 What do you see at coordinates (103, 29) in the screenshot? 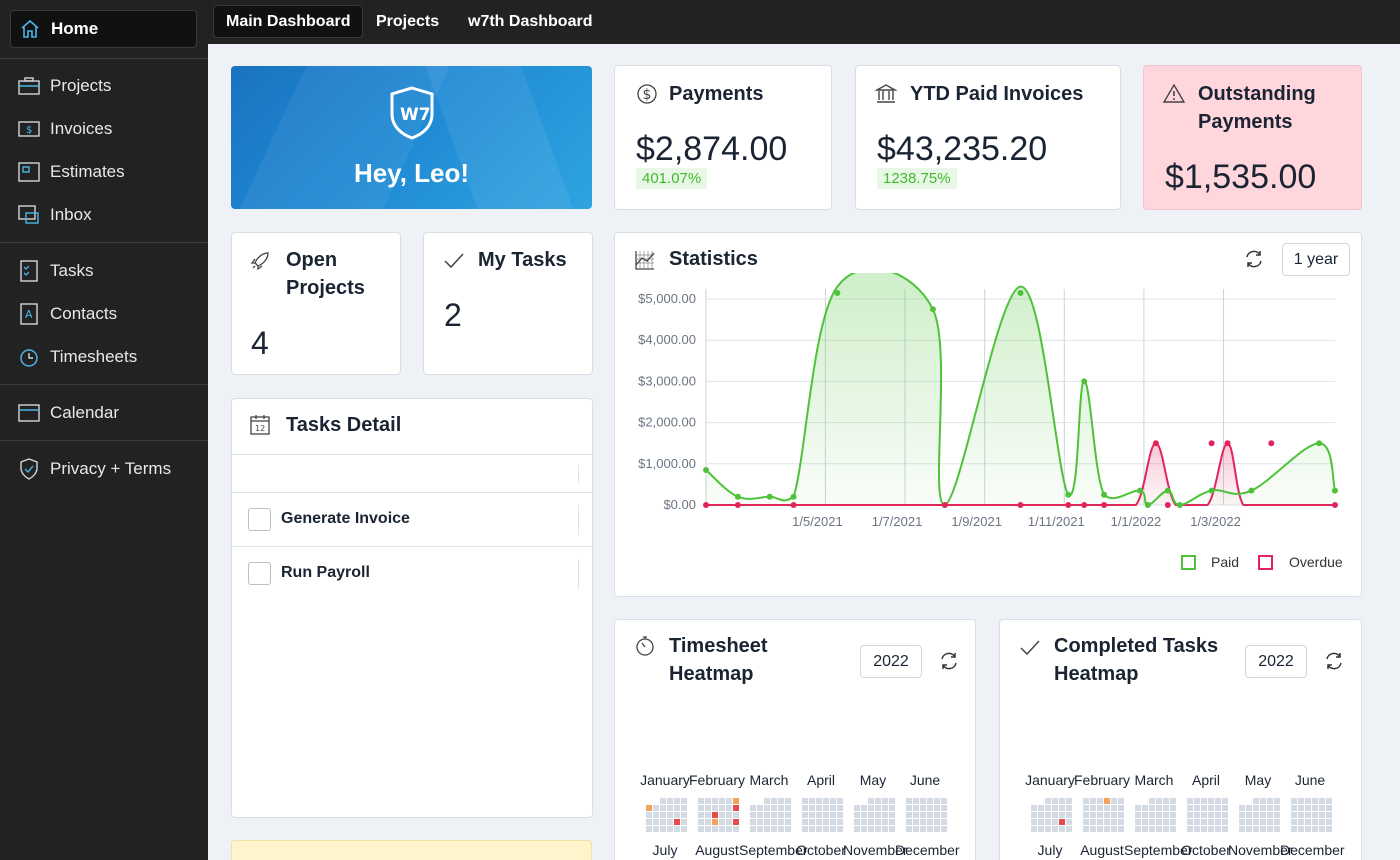
I see `sidebar-item-home: Home` at bounding box center [103, 29].